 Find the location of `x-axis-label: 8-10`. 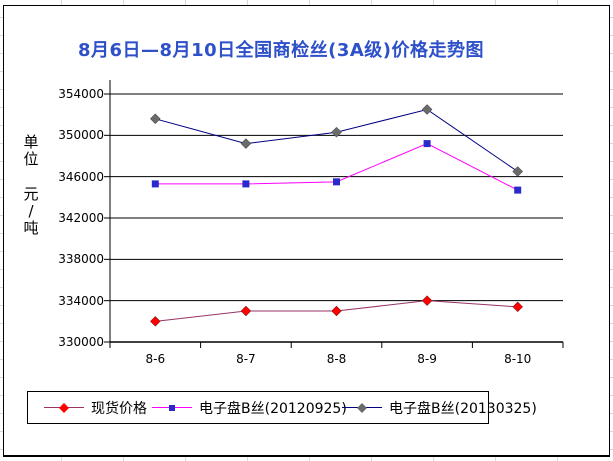

x-axis-label: 8-10 is located at coordinates (518, 359).